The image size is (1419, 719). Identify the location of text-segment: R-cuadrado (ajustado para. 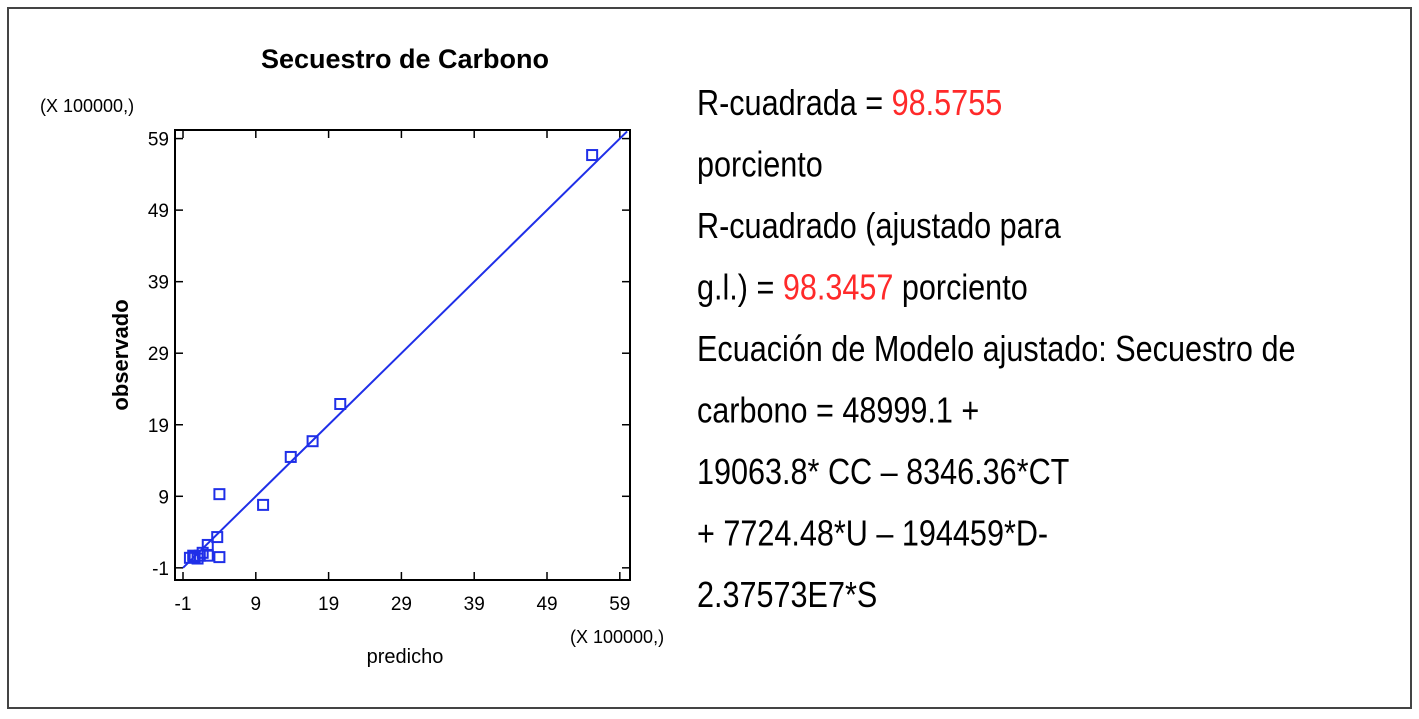
(879, 227).